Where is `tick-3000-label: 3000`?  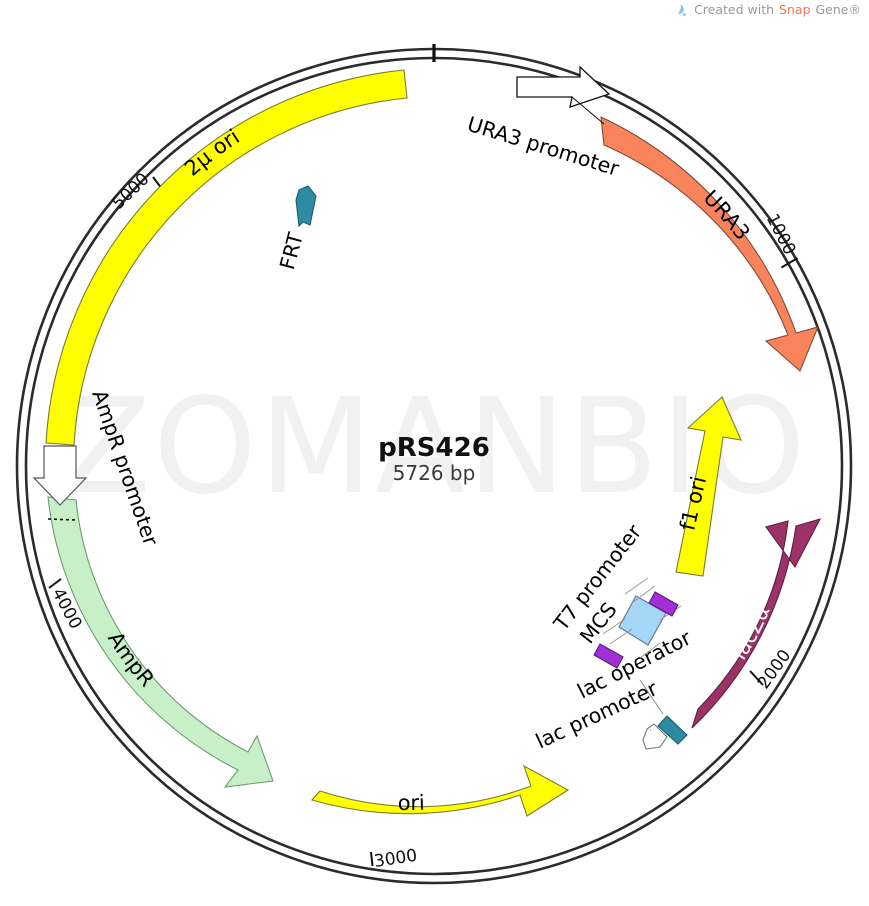 tick-3000-label: 3000 is located at coordinates (396, 859).